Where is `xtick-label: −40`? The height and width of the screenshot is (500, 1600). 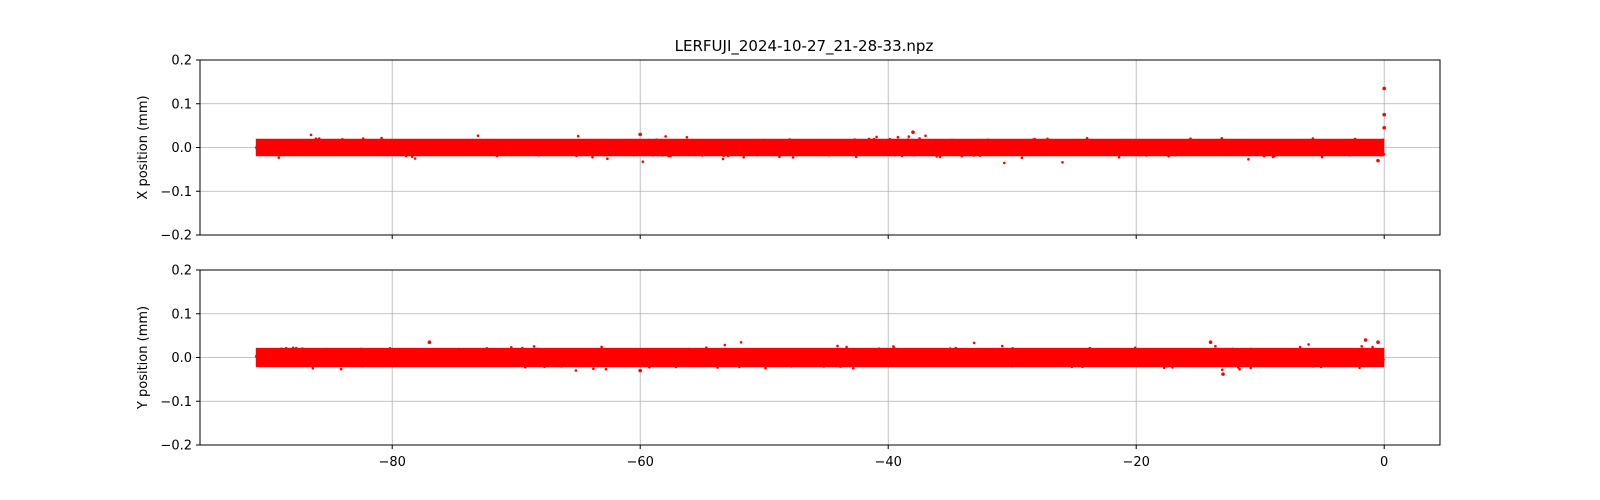
xtick-label: −40 is located at coordinates (887, 462).